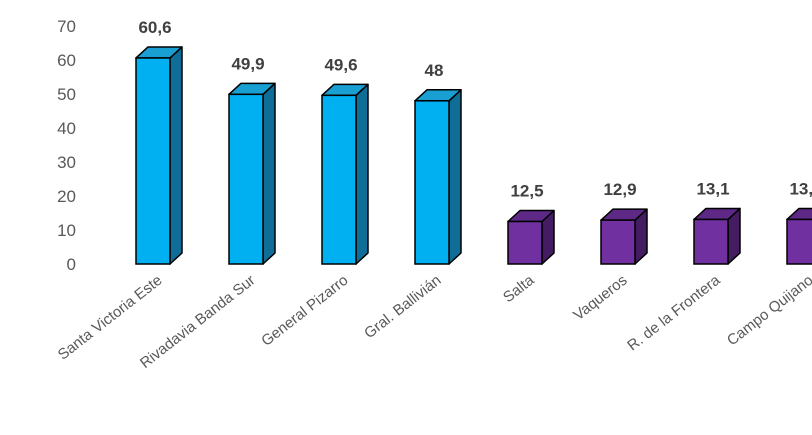  What do you see at coordinates (434, 70) in the screenshot?
I see `data-label: 48` at bounding box center [434, 70].